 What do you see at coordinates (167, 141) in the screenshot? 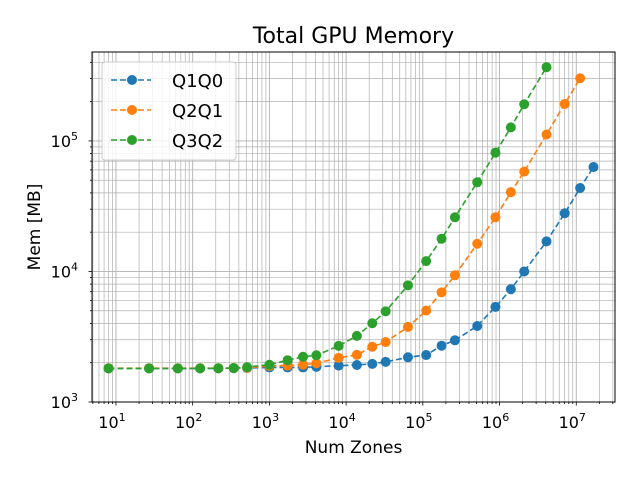
I see `legend-item: Q3Q2` at bounding box center [167, 141].